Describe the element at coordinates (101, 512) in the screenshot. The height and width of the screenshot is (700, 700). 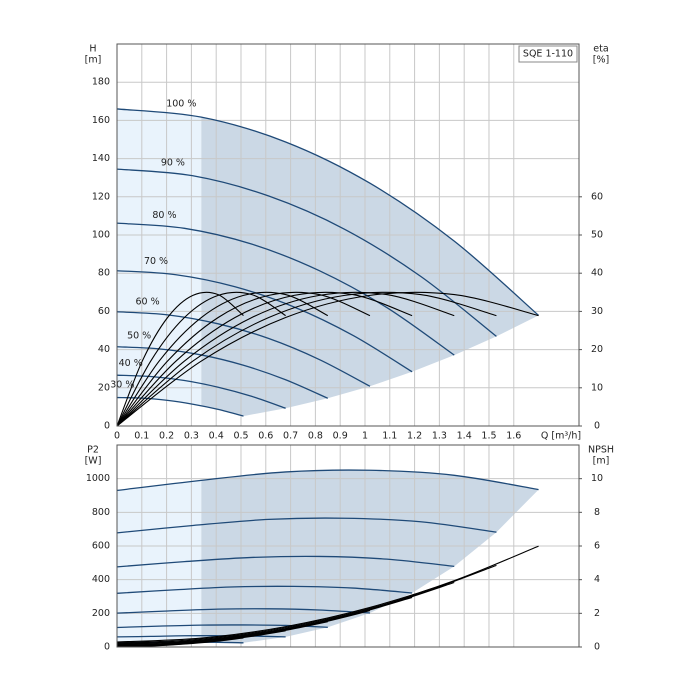
I see `y-tick-label: 800` at that location.